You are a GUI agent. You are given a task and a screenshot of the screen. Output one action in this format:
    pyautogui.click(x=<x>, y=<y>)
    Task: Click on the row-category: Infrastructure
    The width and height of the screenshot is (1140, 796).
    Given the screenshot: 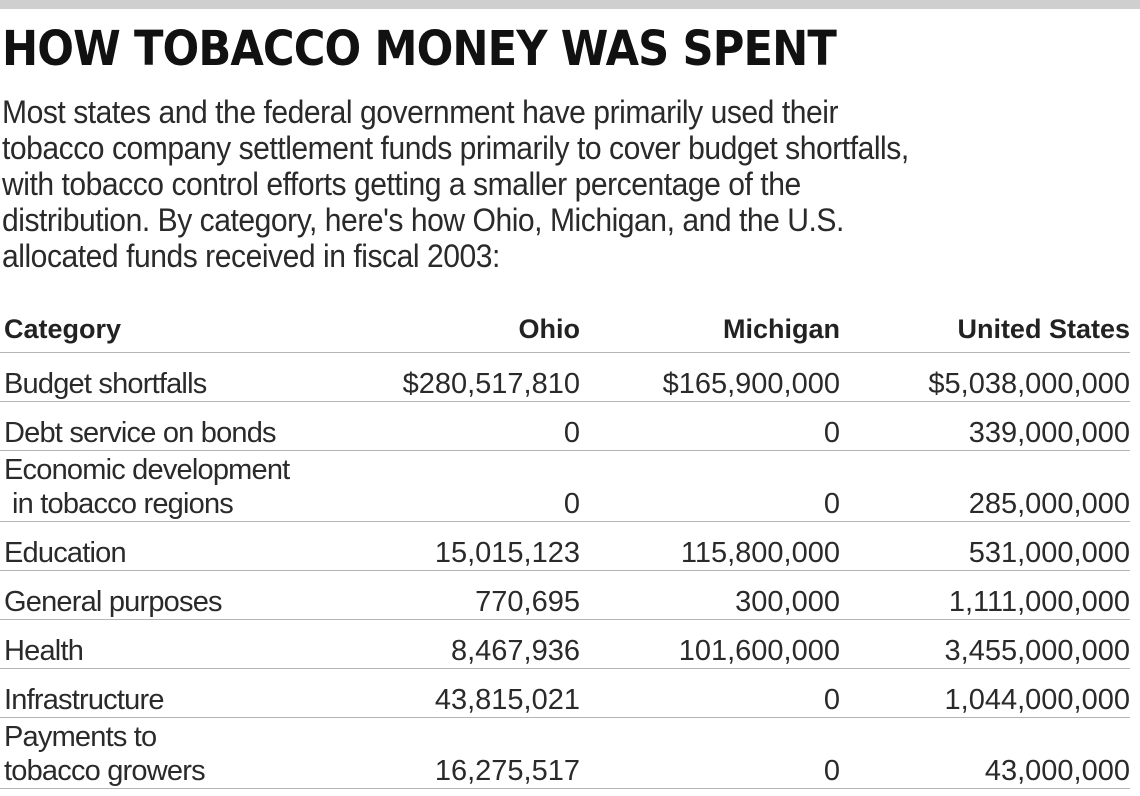 What is the action you would take?
    pyautogui.click(x=190, y=693)
    